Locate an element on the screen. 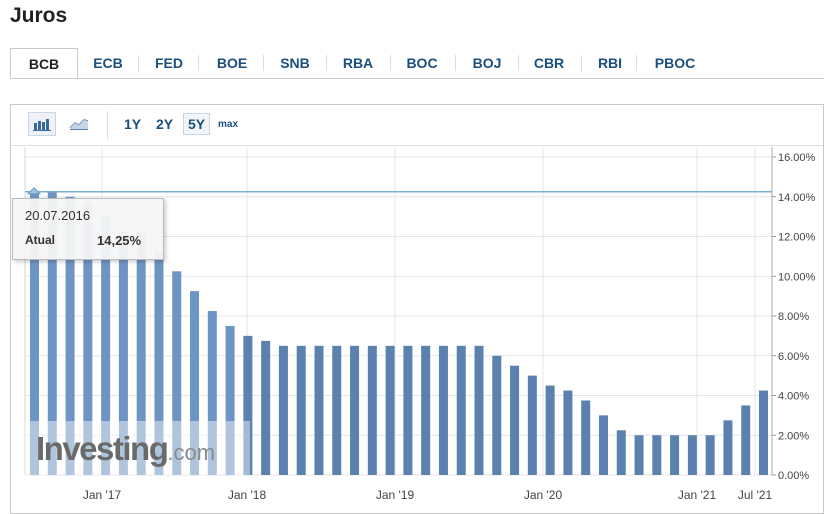 The width and height of the screenshot is (831, 514). bar-chart-icon is located at coordinates (42, 124).